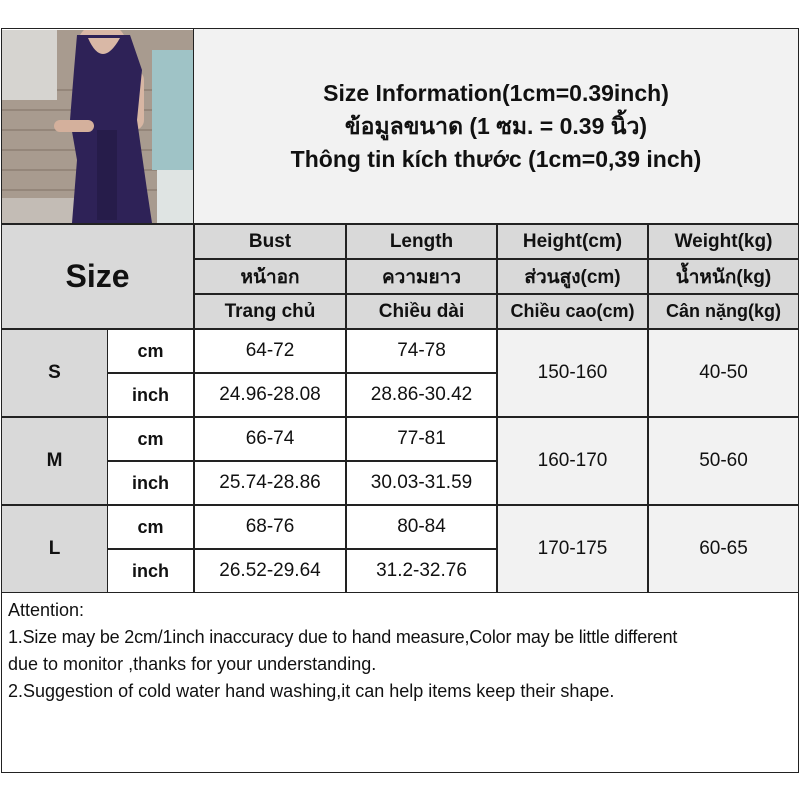 Image resolution: width=800 pixels, height=800 pixels. I want to click on header-weight-th: น้ำหนัก(kg), so click(723, 276).